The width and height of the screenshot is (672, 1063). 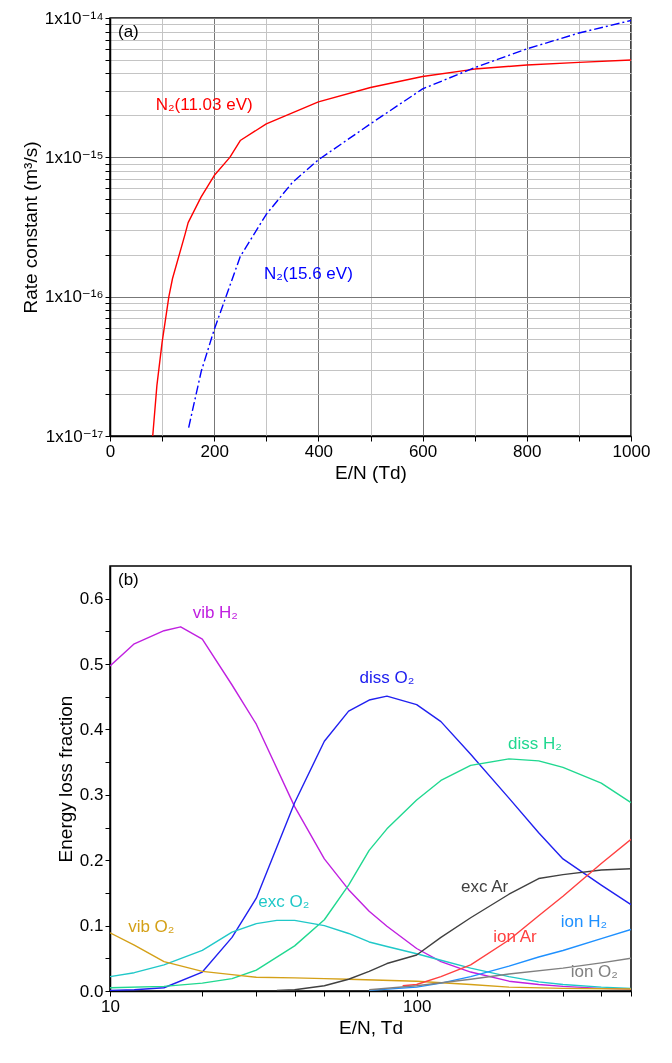 What do you see at coordinates (594, 971) in the screenshot?
I see `series-label: ion O₂` at bounding box center [594, 971].